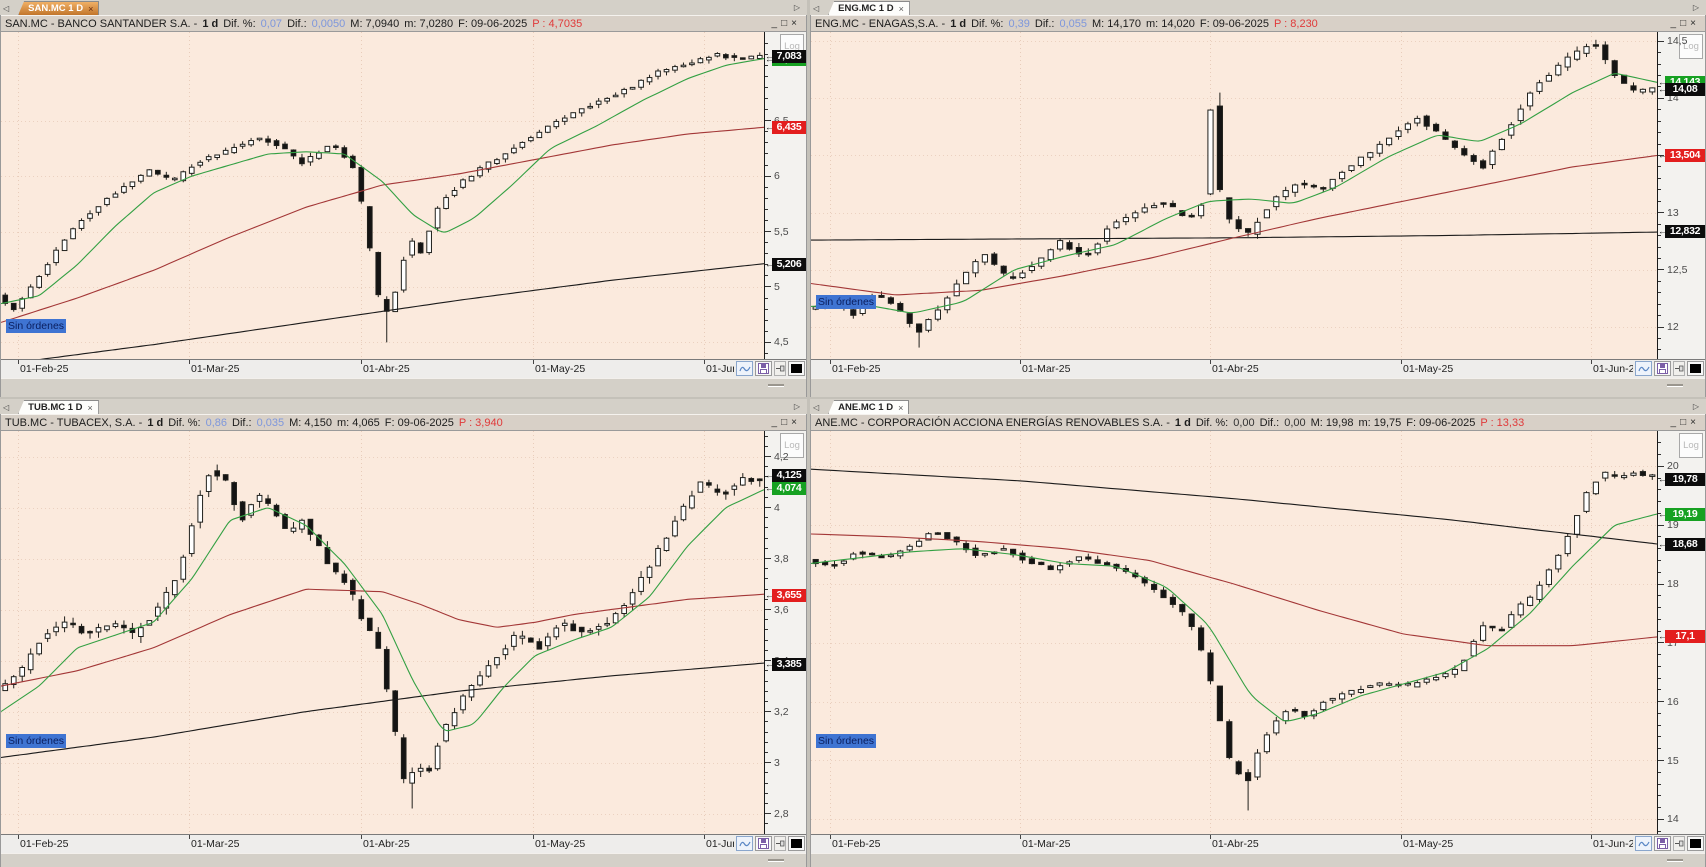 Image resolution: width=1706 pixels, height=867 pixels. I want to click on price-tag-ma_black: ← 5,206, so click(785, 264).